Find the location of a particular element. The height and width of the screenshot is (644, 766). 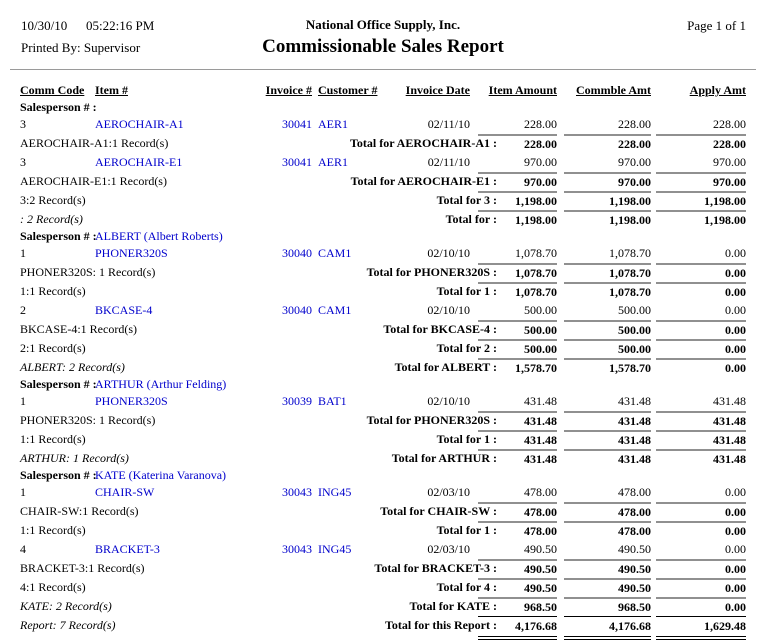

salesperson-group-row: Salesperson # : KATE (Katerina Varanova) is located at coordinates (383, 475).